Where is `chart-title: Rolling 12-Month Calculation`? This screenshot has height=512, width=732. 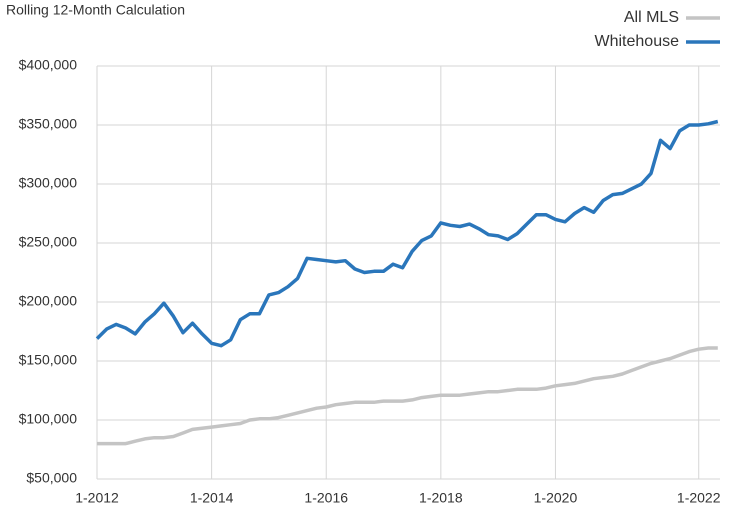 chart-title: Rolling 12-Month Calculation is located at coordinates (95, 10).